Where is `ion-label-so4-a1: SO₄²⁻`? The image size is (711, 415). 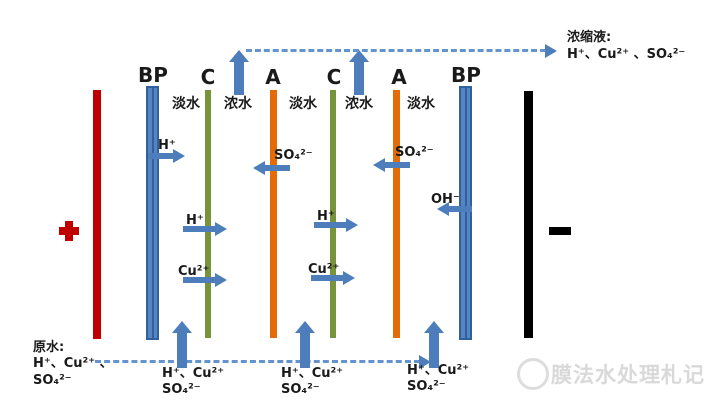 ion-label-so4-a1: SO₄²⁻ is located at coordinates (293, 155).